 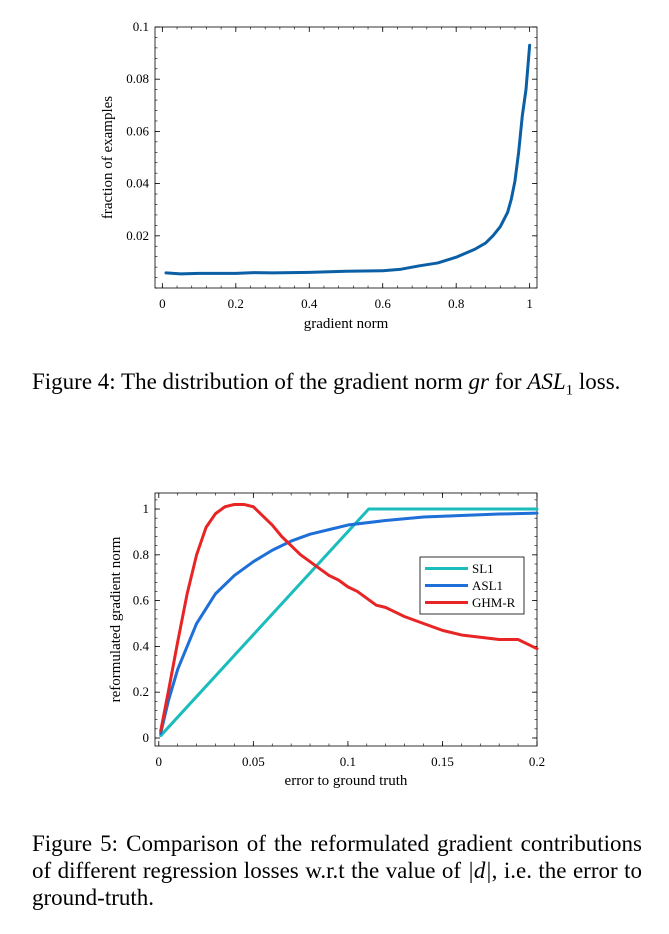 I want to click on y-tick-label: 0.06, so click(x=137, y=130).